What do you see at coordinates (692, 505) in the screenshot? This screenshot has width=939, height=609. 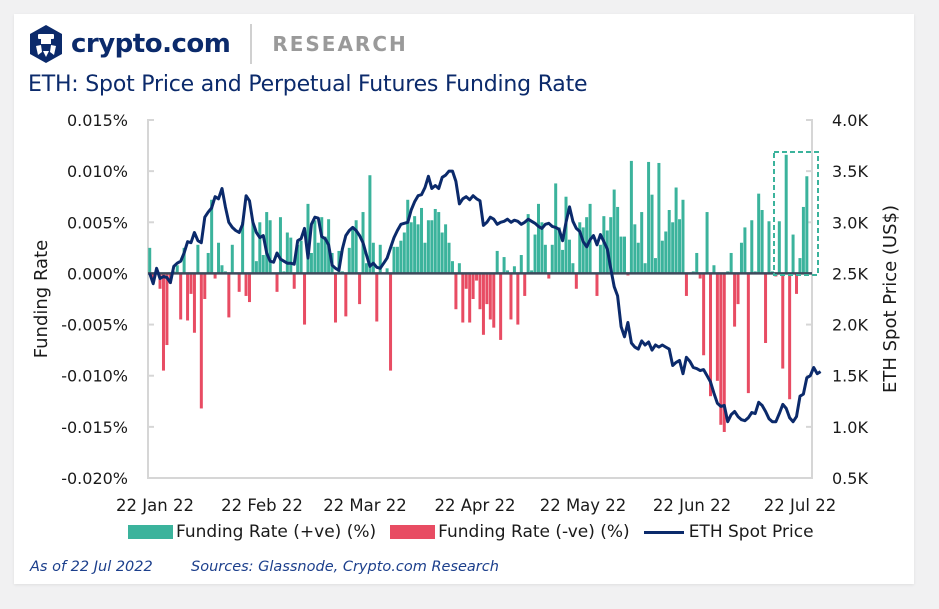 I see `x-tick-label: 22 Jun 22` at bounding box center [692, 505].